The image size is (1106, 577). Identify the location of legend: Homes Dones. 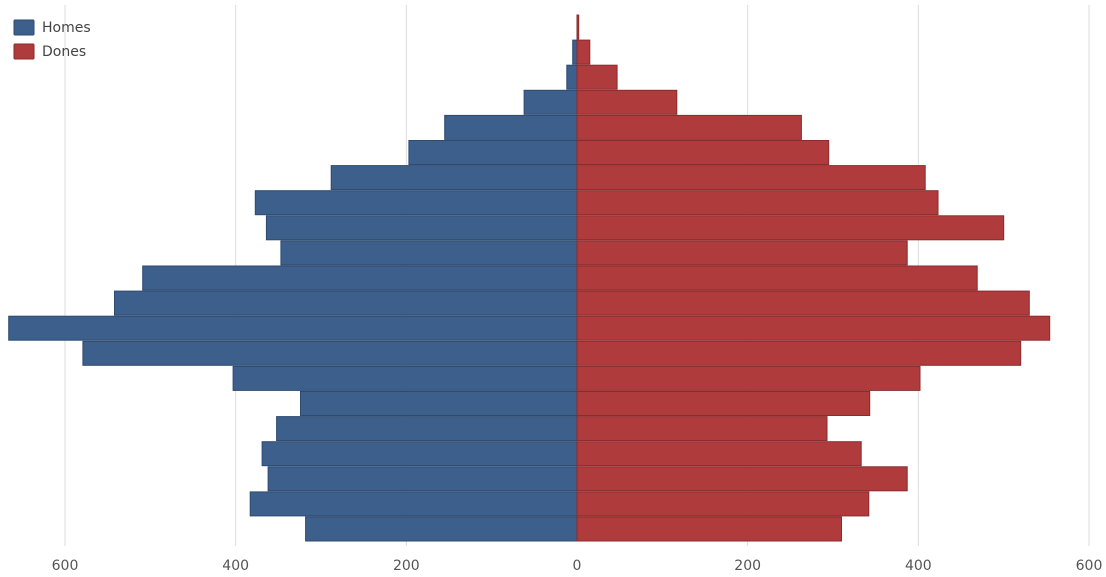
(52, 39).